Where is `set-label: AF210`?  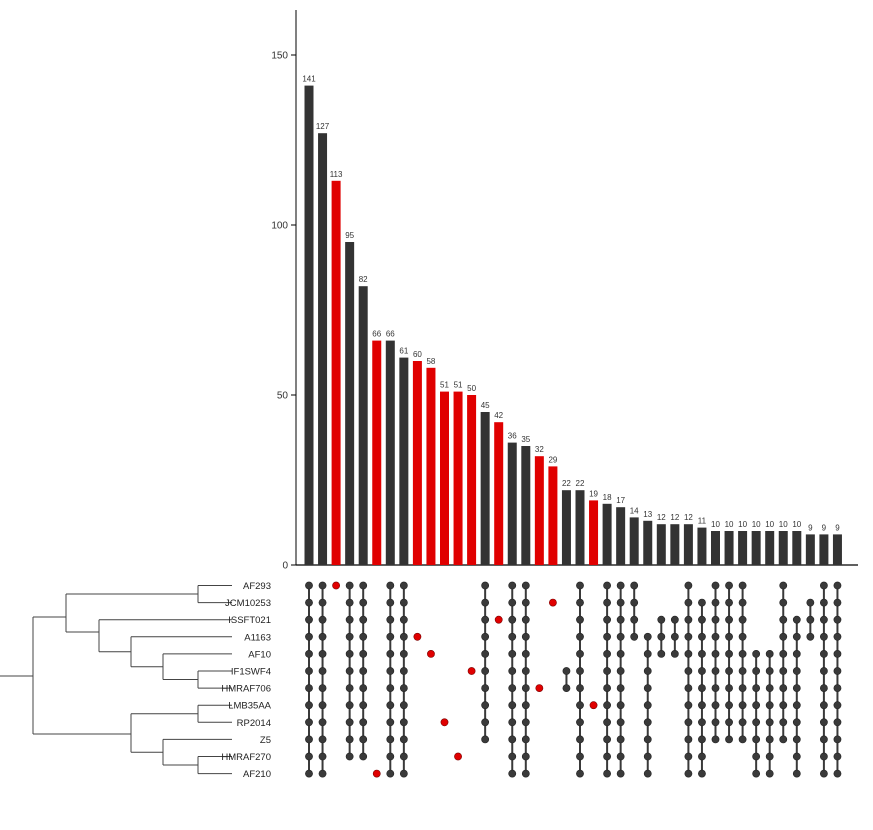 set-label: AF210 is located at coordinates (257, 774).